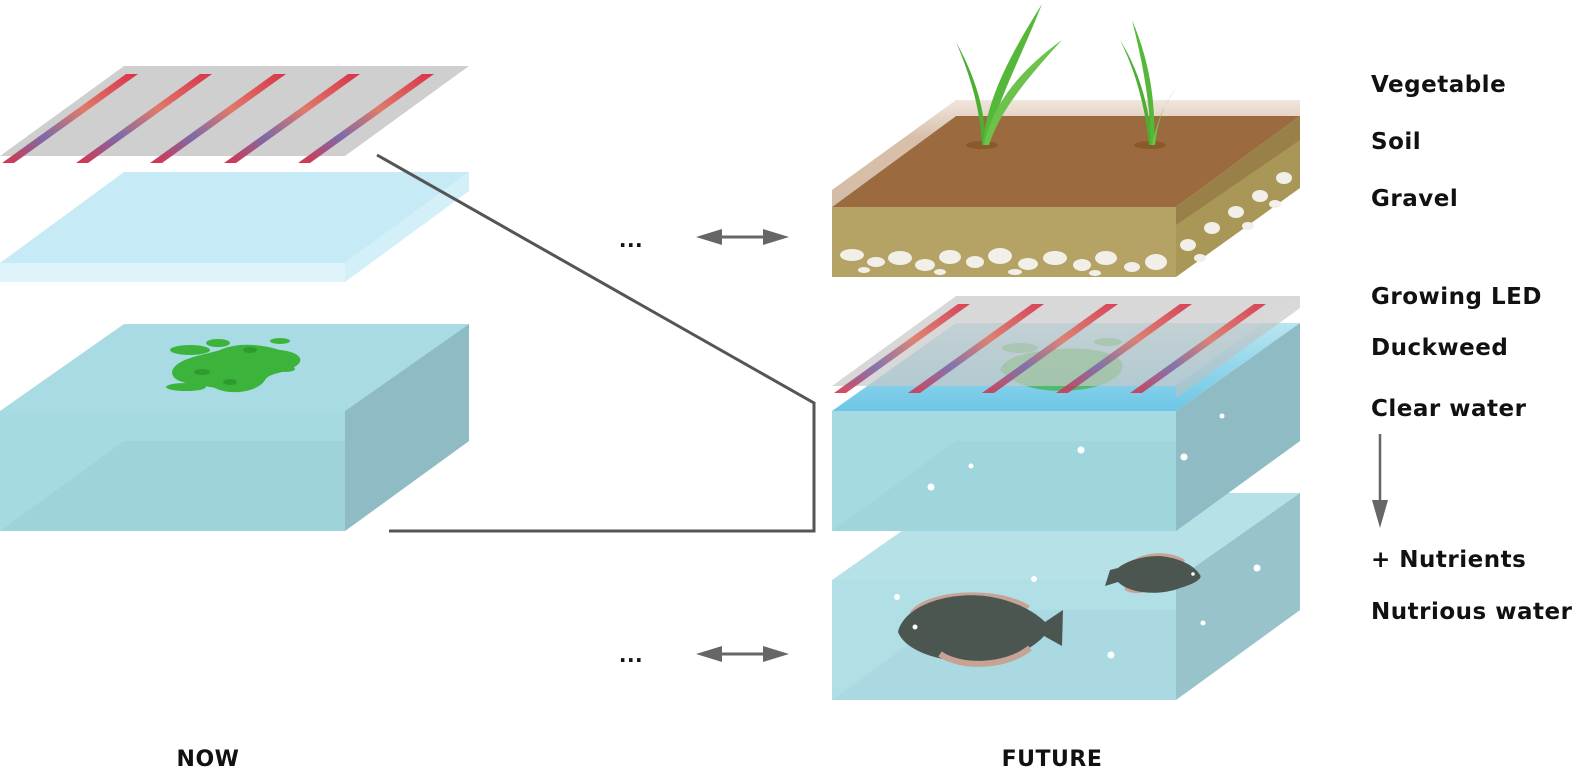 Image resolution: width=1590 pixels, height=779 pixels. I want to click on label-growing-led: Growing LED, so click(1456, 297).